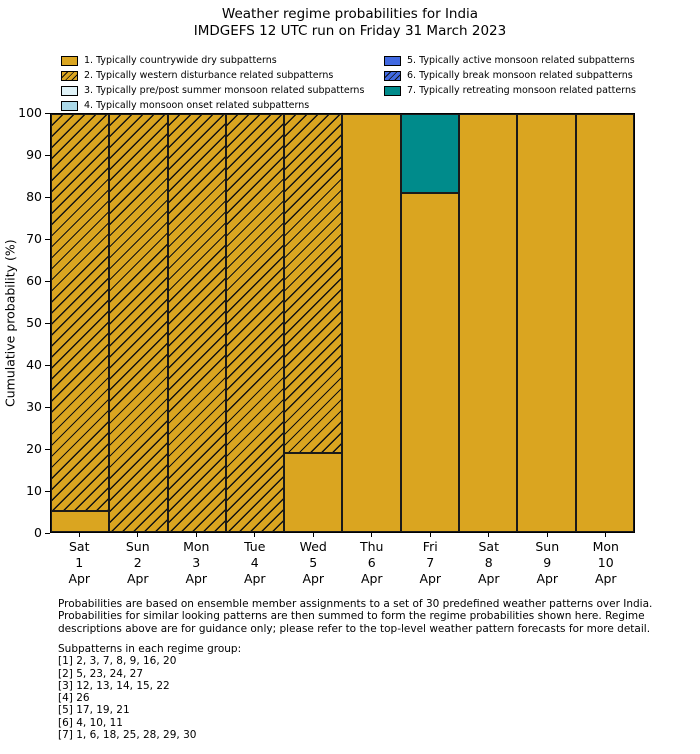 The image size is (700, 754). What do you see at coordinates (34, 448) in the screenshot?
I see `y-tick-label-20: 20` at bounding box center [34, 448].